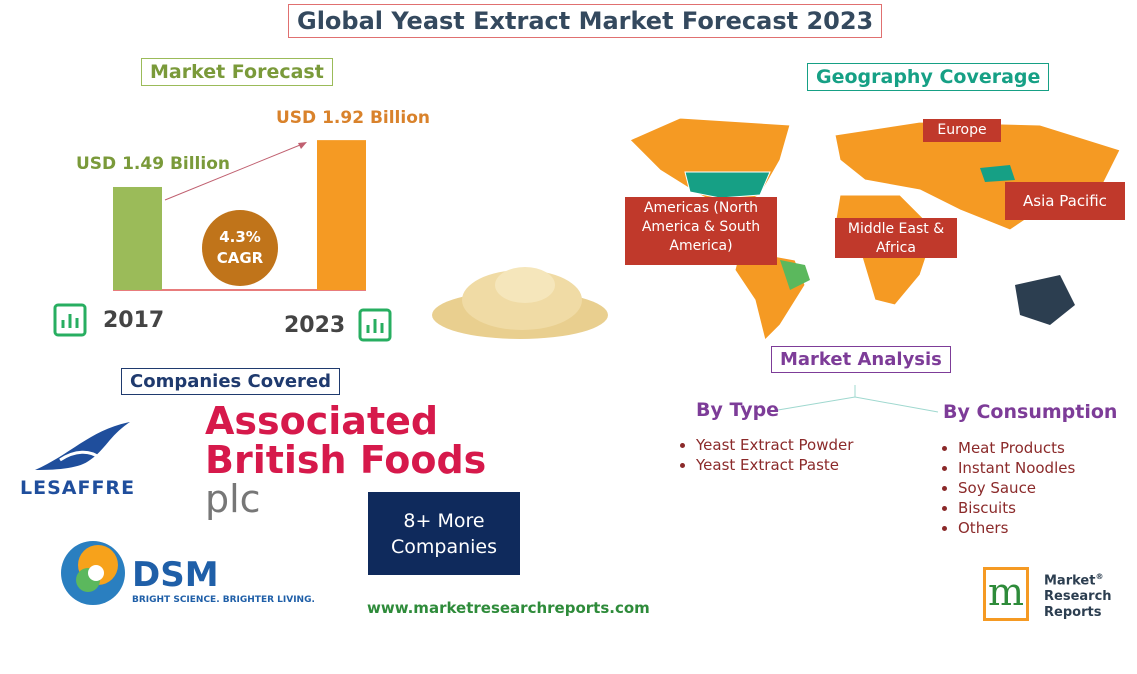  Describe the element at coordinates (134, 320) in the screenshot. I see `year-label: 2017` at that location.